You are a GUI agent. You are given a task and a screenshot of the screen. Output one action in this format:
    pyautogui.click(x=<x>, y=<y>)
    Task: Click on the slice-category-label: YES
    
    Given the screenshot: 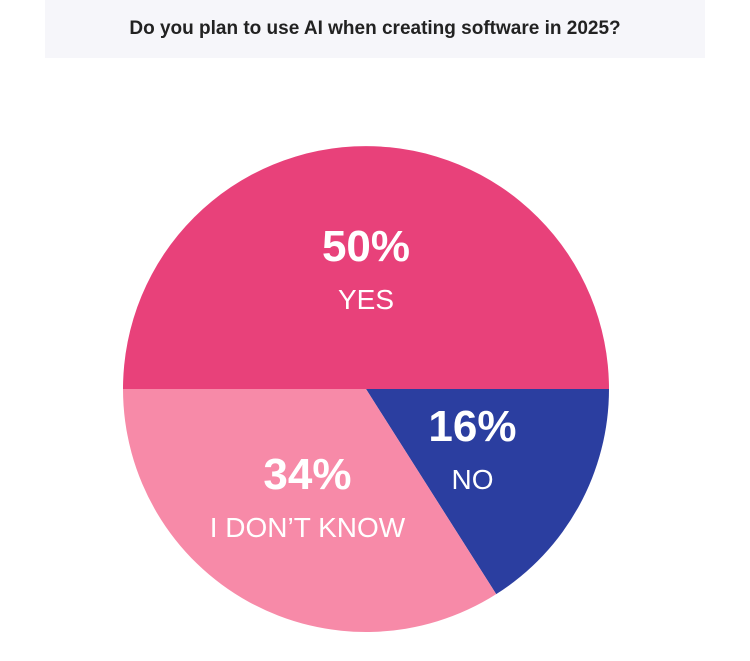 What is the action you would take?
    pyautogui.click(x=366, y=299)
    